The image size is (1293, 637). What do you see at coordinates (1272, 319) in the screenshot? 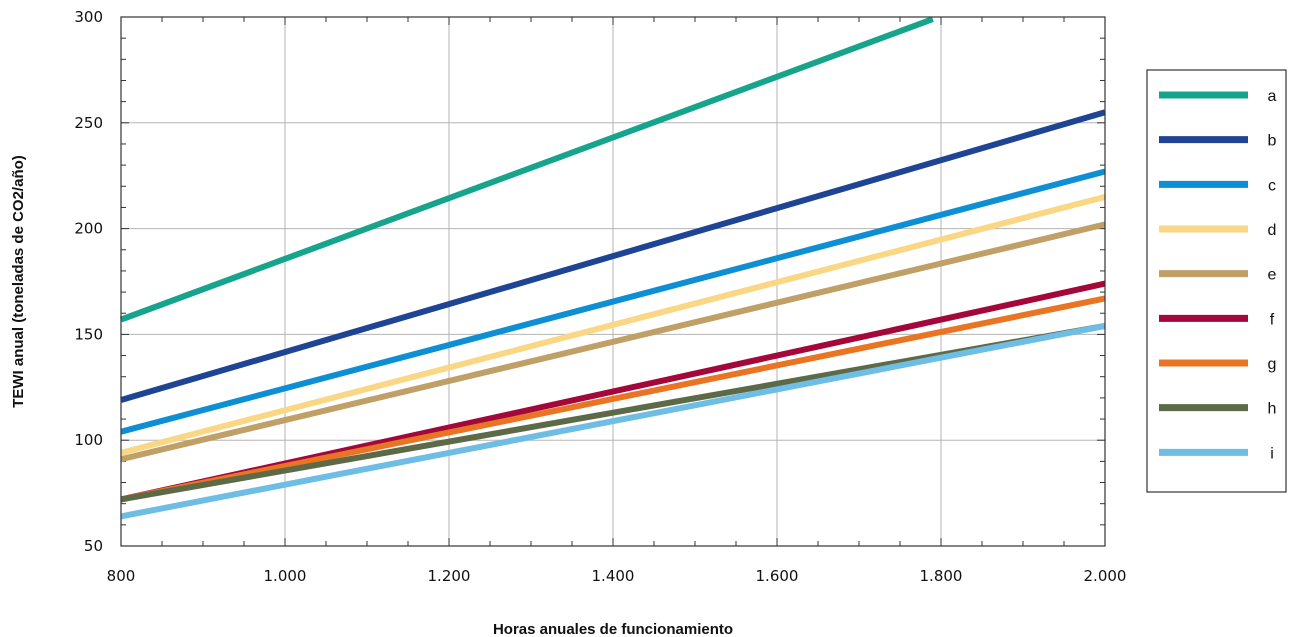
I see `legend-label-f: f` at bounding box center [1272, 319].